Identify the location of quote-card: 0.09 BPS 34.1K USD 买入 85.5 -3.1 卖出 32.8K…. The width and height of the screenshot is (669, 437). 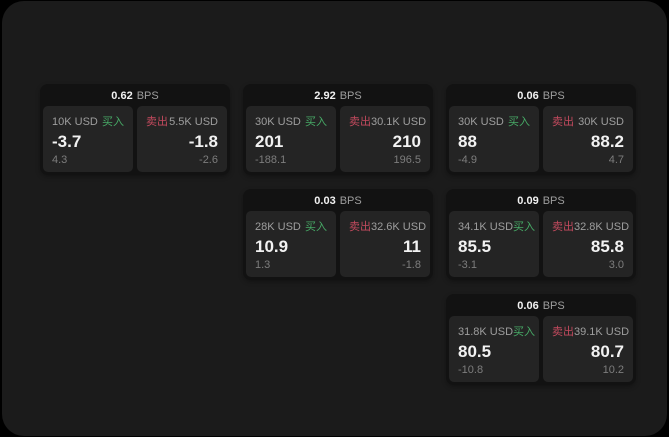
(541, 234).